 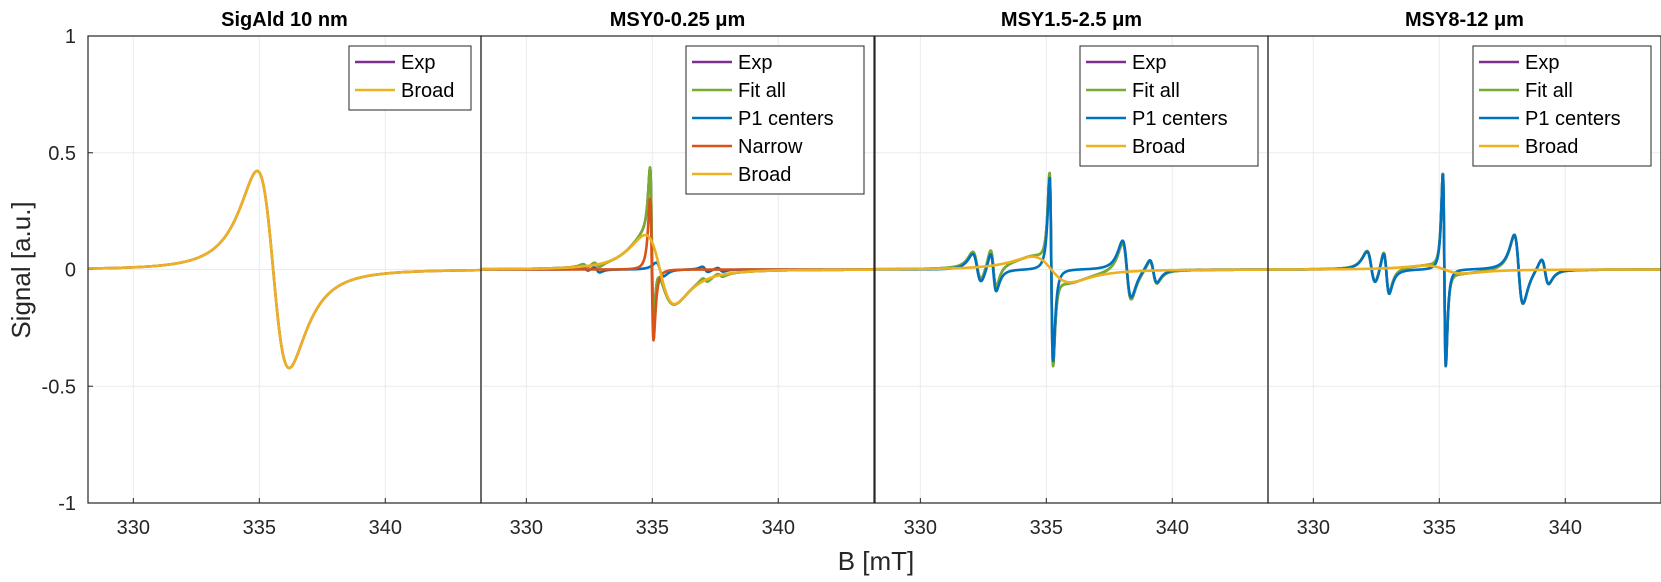 I want to click on legend: Exp Broad, so click(x=410, y=78).